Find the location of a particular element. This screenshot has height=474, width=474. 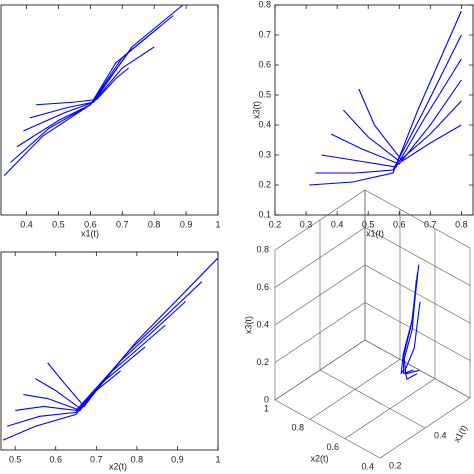

y-tick-label: 0.1 is located at coordinates (264, 214).